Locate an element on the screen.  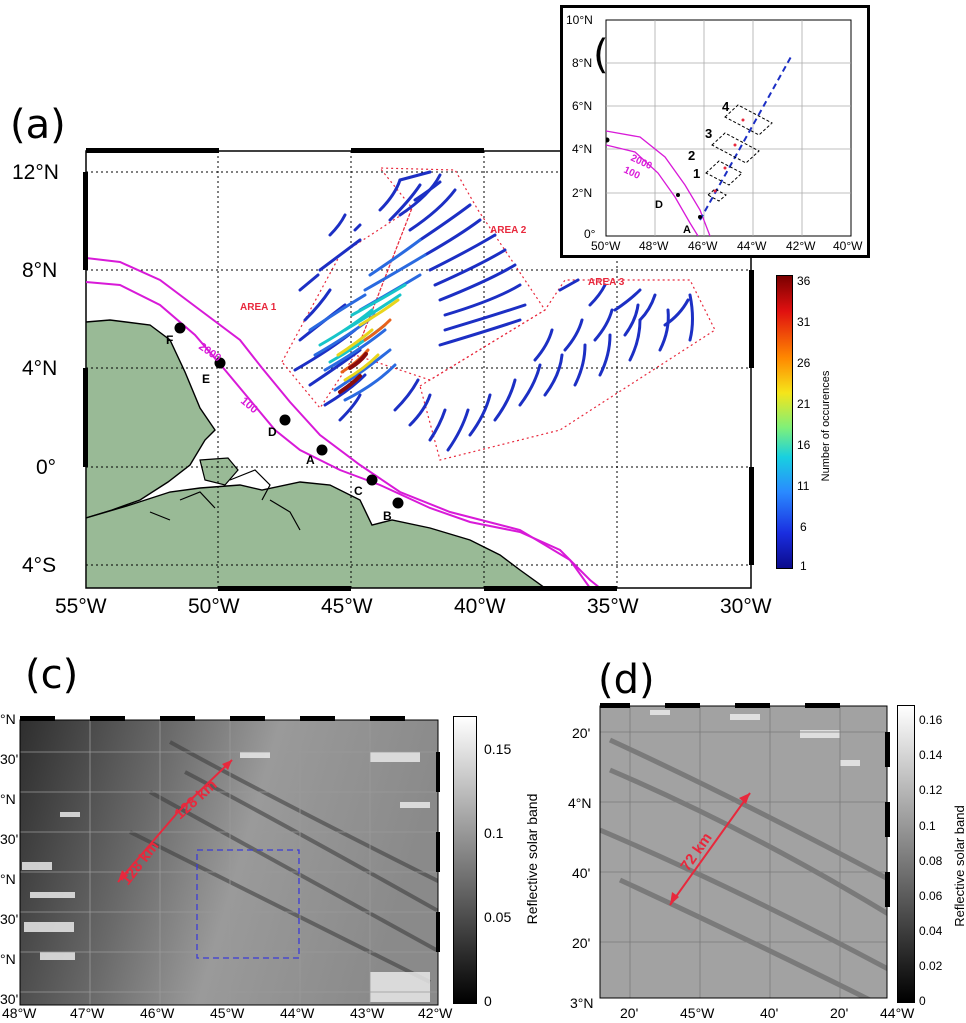
lon-tick: 47°W is located at coordinates (87, 1013).